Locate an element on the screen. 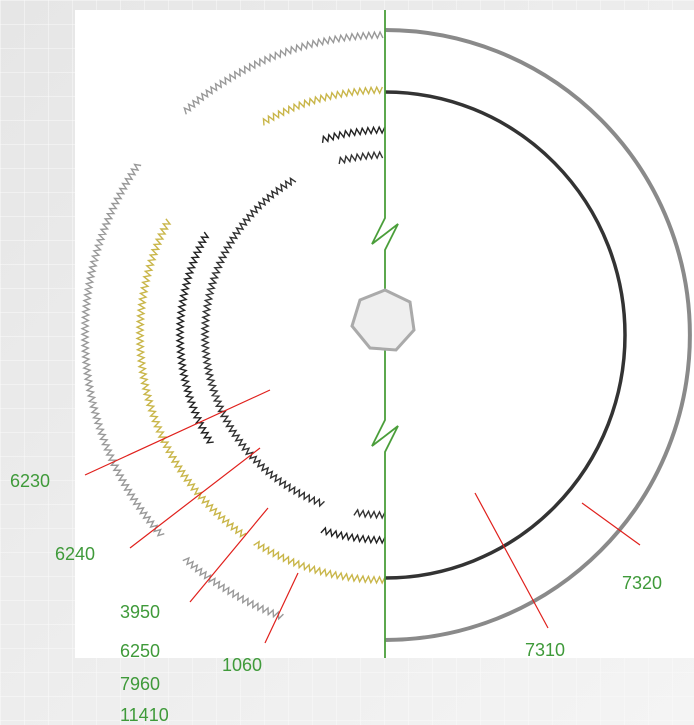  callout-label: 3950 is located at coordinates (140, 612).